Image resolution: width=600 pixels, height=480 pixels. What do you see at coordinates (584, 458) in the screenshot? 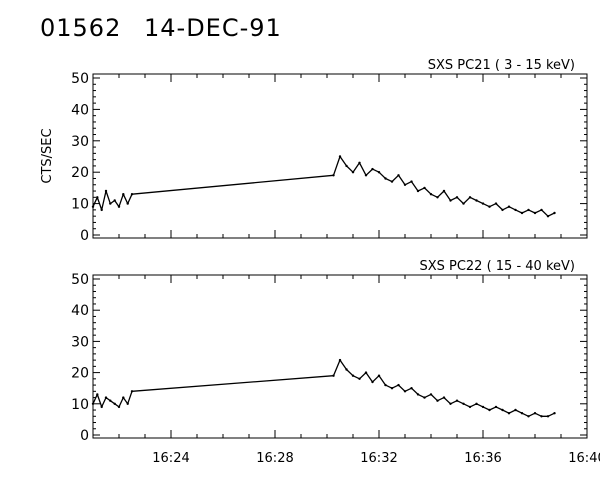
I see `x-tick-label: 16:40` at bounding box center [584, 458].